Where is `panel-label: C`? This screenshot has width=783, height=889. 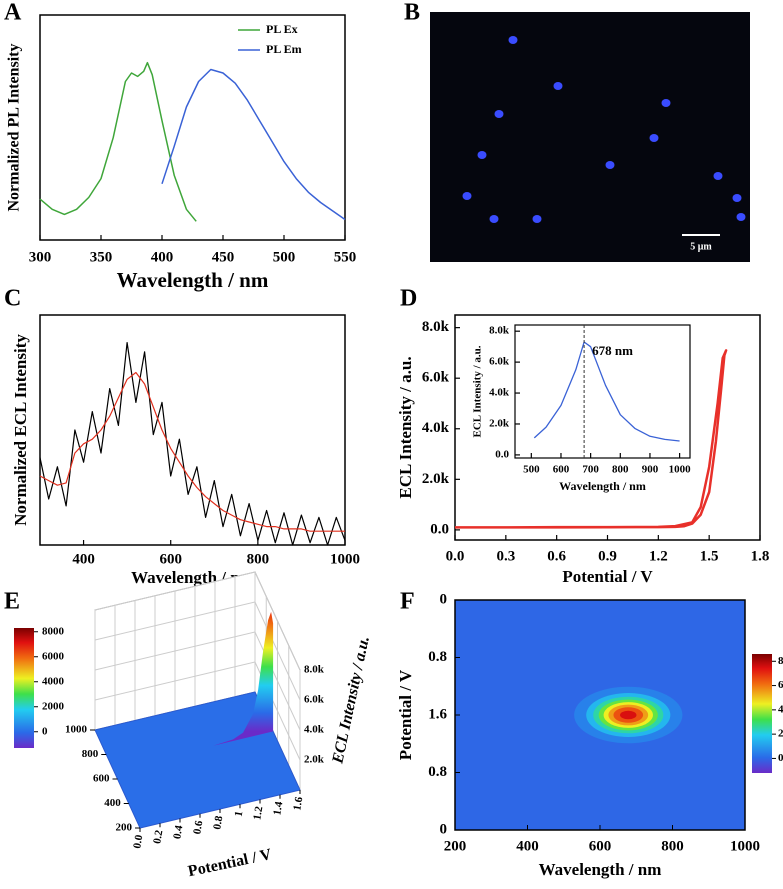 panel-label: C is located at coordinates (12, 299).